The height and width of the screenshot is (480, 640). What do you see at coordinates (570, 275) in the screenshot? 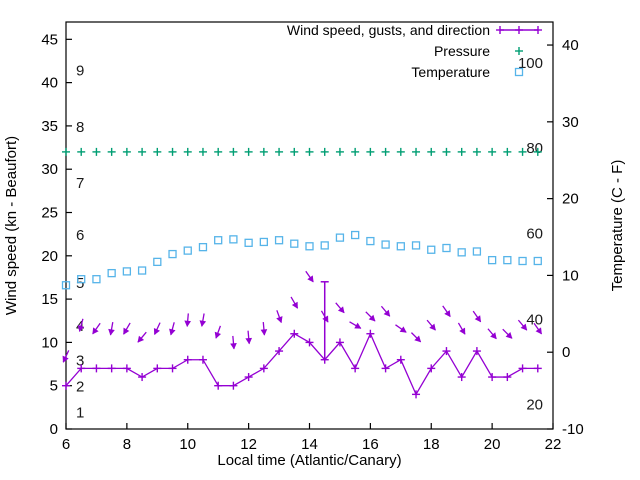
I see `y2-tick-label: 10` at bounding box center [570, 275].